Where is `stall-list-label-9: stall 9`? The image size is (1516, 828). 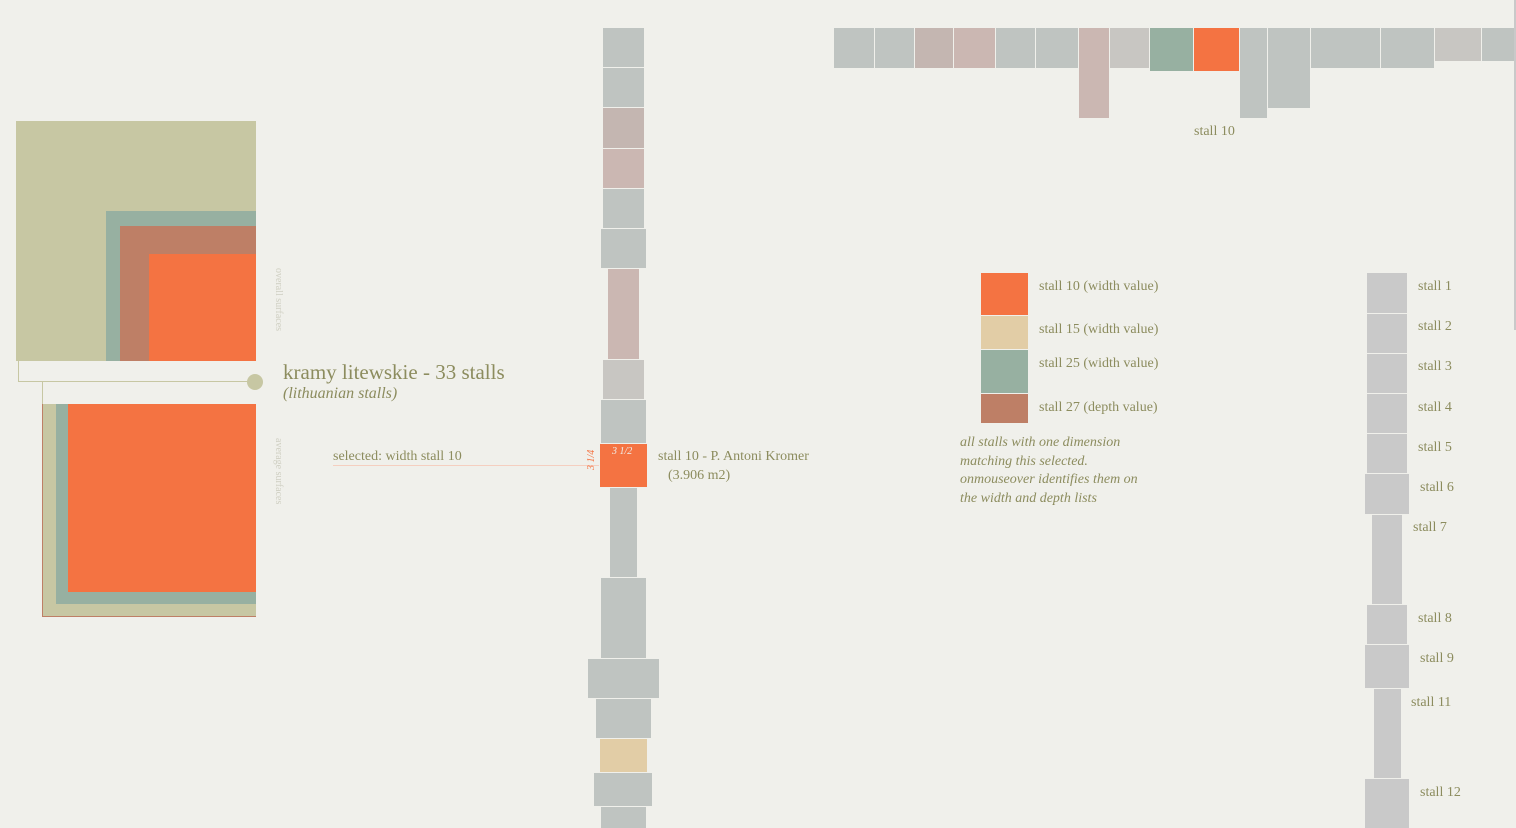 stall-list-label-9: stall 9 is located at coordinates (1437, 658).